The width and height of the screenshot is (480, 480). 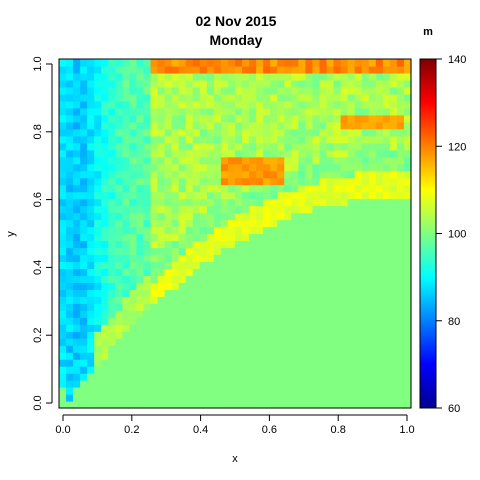 I want to click on y-tick-label: 0.2, so click(x=38, y=335).